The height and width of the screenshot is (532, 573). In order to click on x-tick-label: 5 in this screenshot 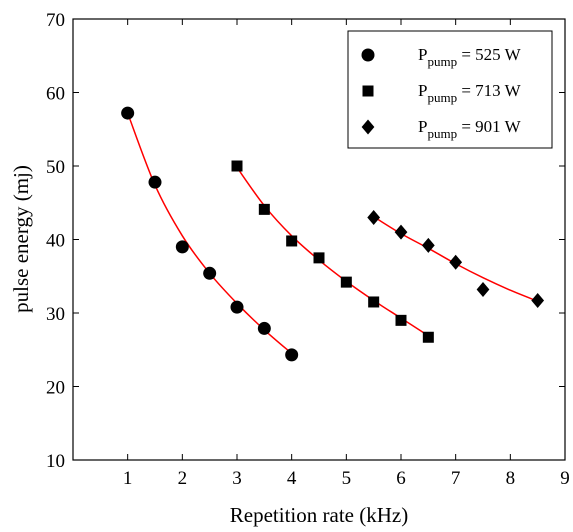, I will do `click(347, 478)`.